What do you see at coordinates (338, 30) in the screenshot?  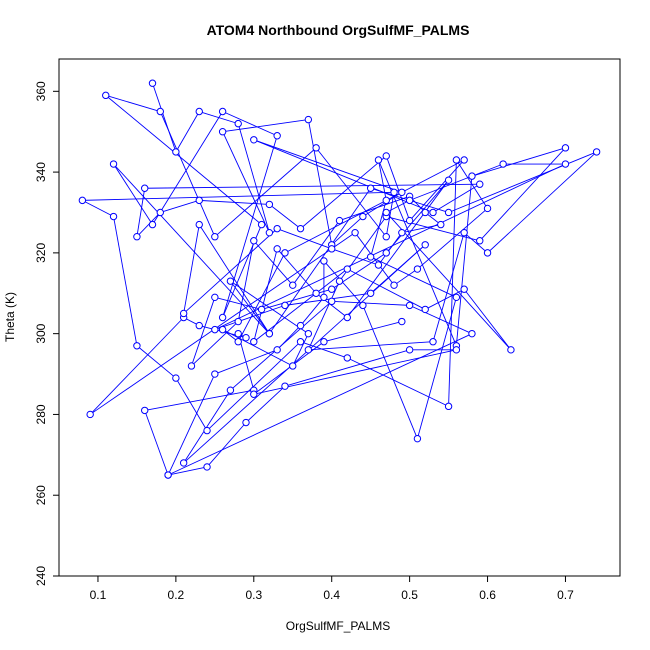 I see `chart-title: ATOM4 Northbound OrgSulfMF_PALMS` at bounding box center [338, 30].